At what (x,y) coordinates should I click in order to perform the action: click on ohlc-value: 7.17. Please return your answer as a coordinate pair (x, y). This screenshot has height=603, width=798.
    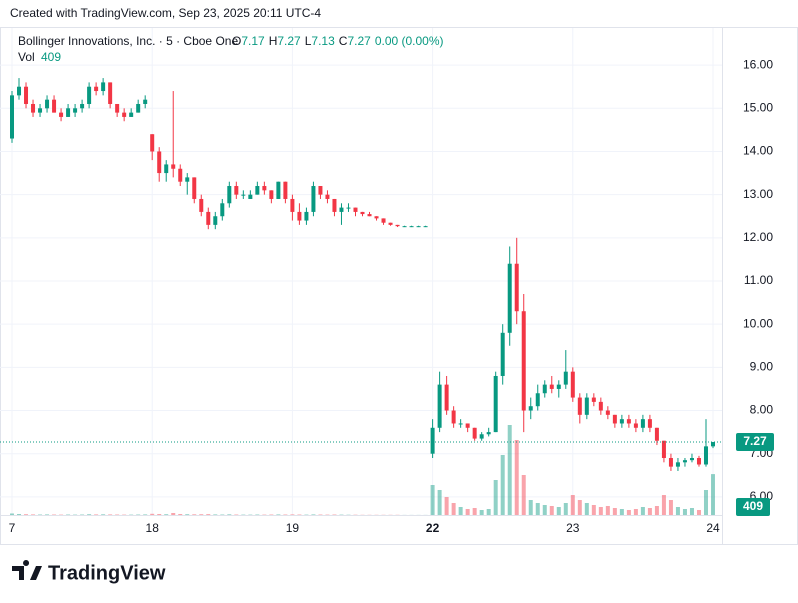
    Looking at the image, I should click on (253, 41).